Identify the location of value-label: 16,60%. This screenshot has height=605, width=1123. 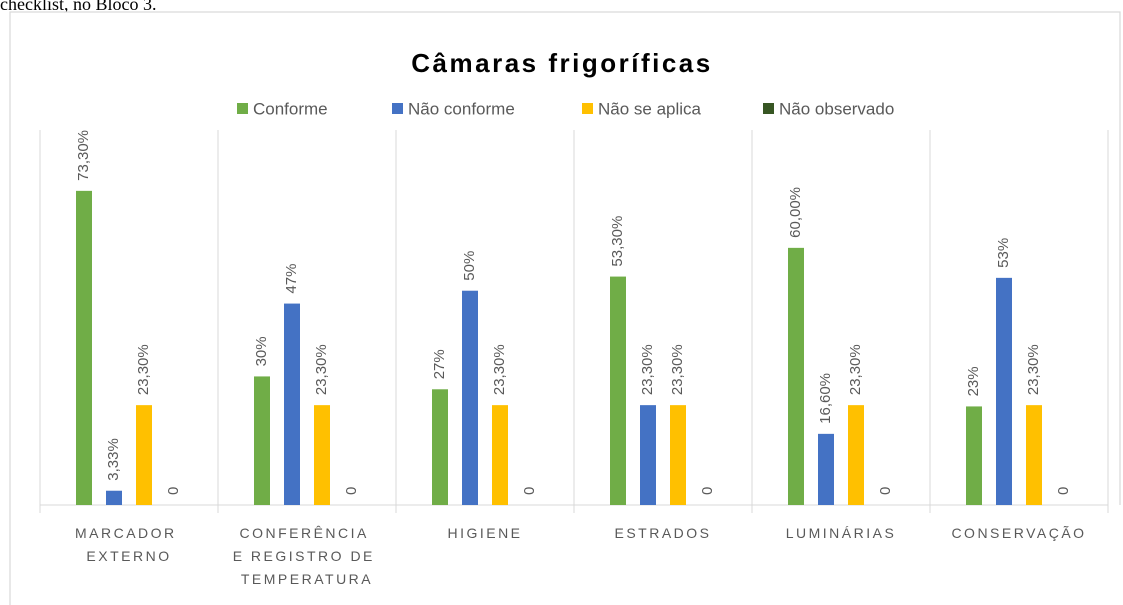
(825, 398).